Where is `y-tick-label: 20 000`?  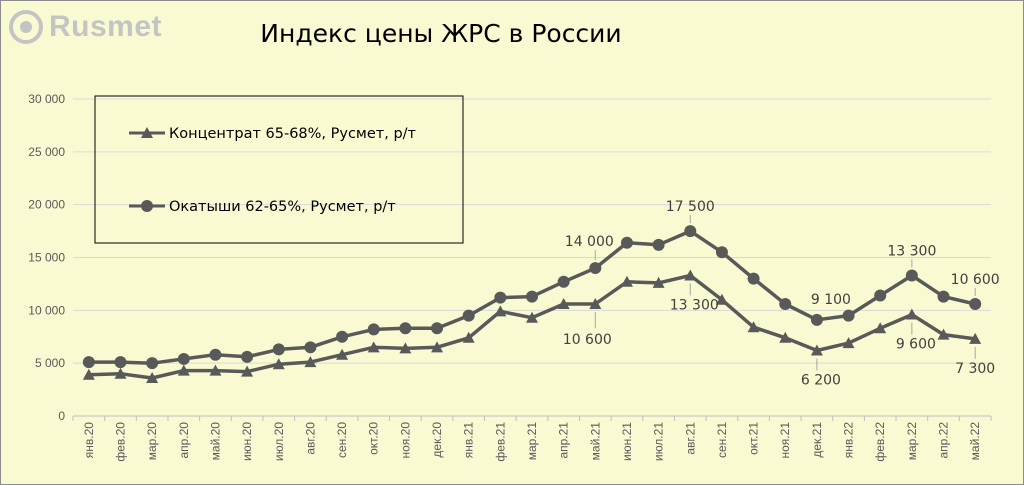 y-tick-label: 20 000 is located at coordinates (46, 205).